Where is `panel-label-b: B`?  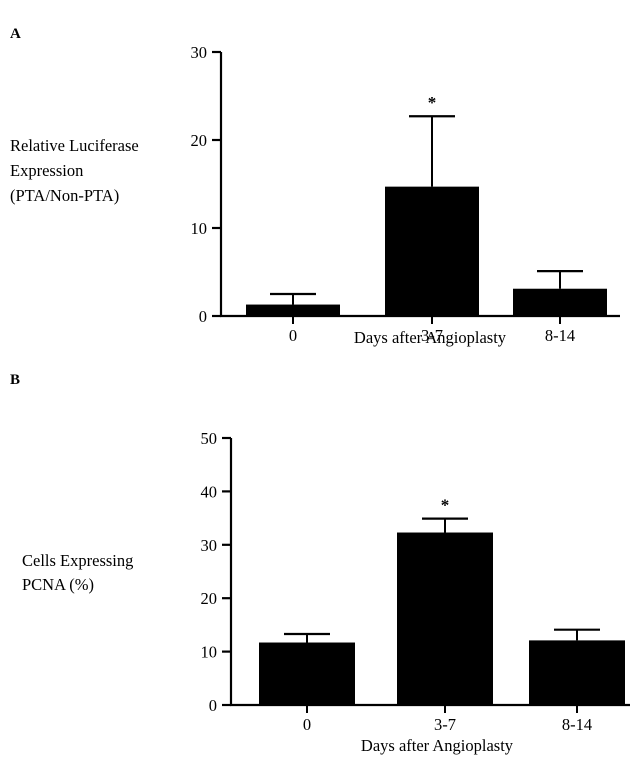
panel-label-b: B is located at coordinates (15, 380).